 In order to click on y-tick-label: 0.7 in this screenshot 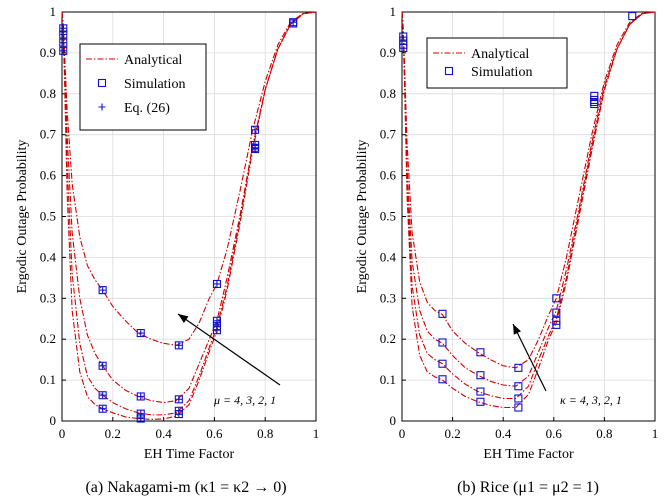, I will do `click(388, 134)`.